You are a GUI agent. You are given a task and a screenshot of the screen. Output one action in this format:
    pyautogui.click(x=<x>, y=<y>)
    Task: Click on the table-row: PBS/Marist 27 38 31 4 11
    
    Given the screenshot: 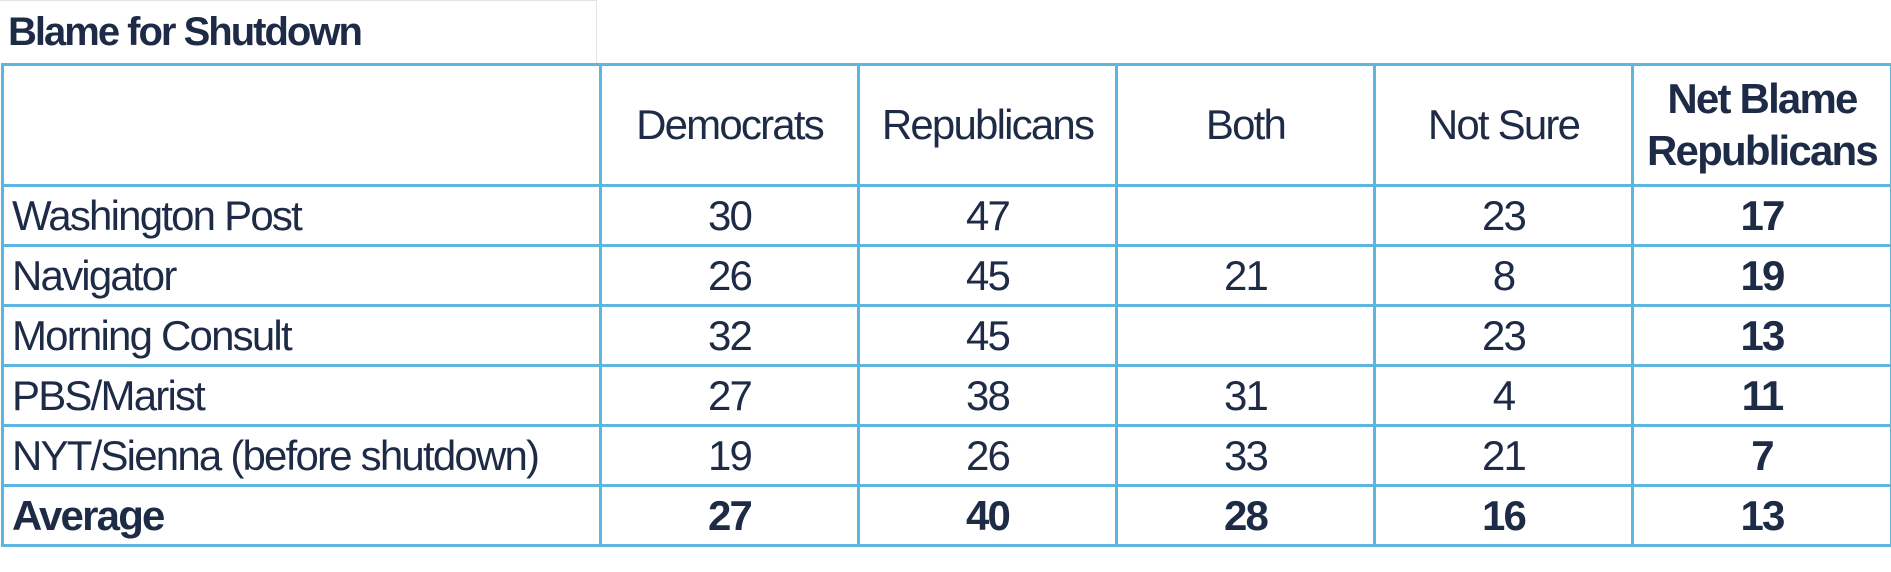 What is the action you would take?
    pyautogui.click(x=946, y=395)
    